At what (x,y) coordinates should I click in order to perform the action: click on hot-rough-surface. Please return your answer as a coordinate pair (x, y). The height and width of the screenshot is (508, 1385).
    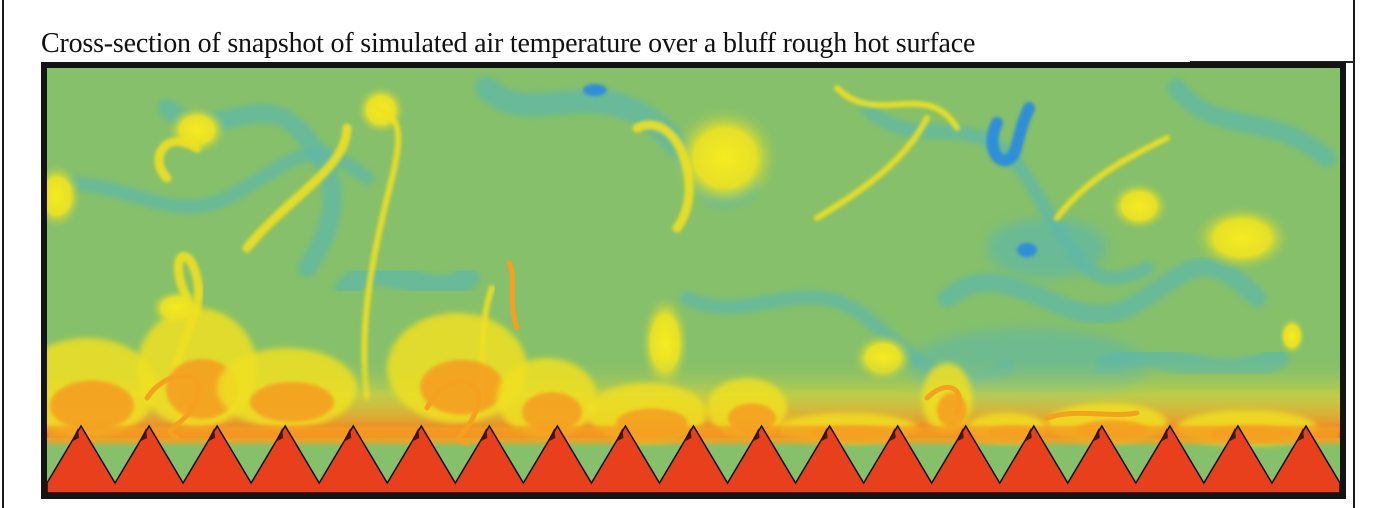
    Looking at the image, I should click on (693, 458).